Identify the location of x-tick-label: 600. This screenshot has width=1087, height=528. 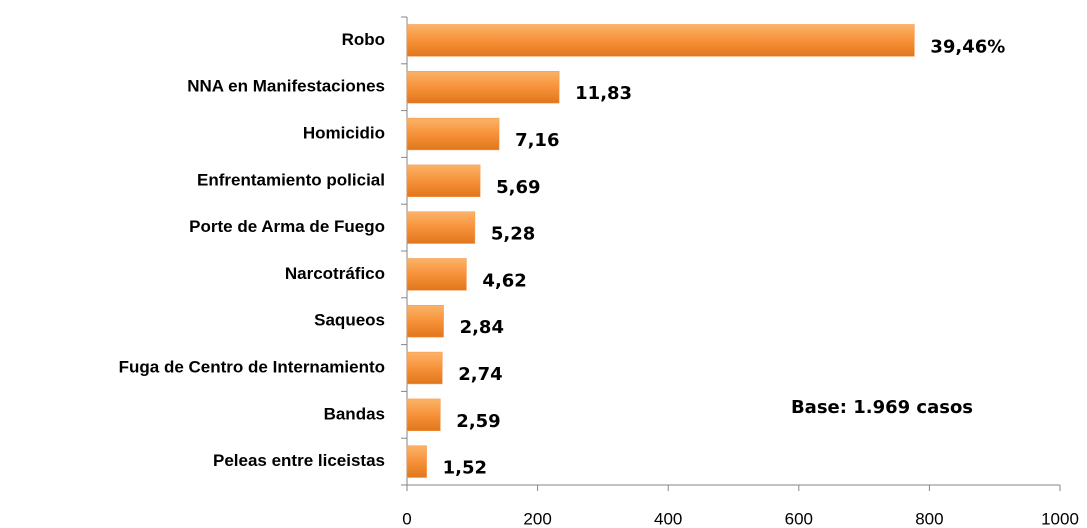
(799, 518).